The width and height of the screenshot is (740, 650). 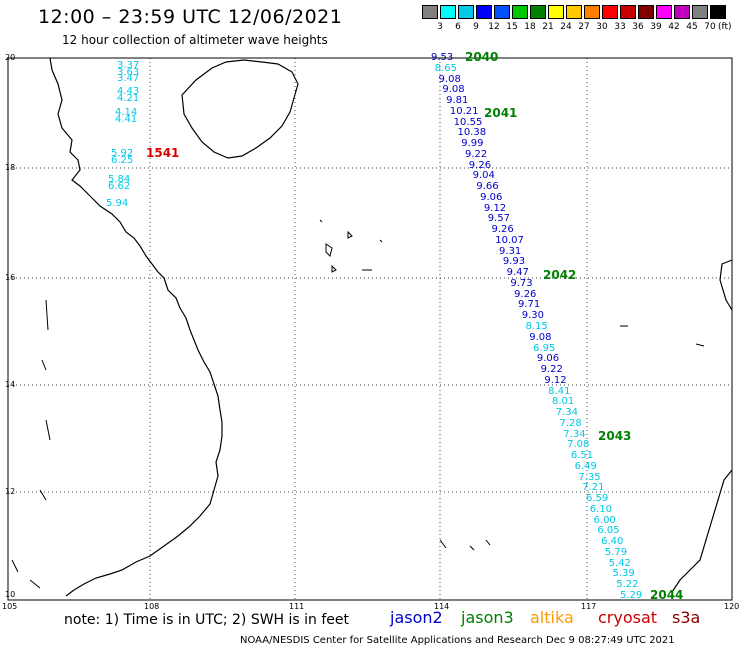 What do you see at coordinates (10, 606) in the screenshot?
I see `lon-label-105: 105` at bounding box center [10, 606].